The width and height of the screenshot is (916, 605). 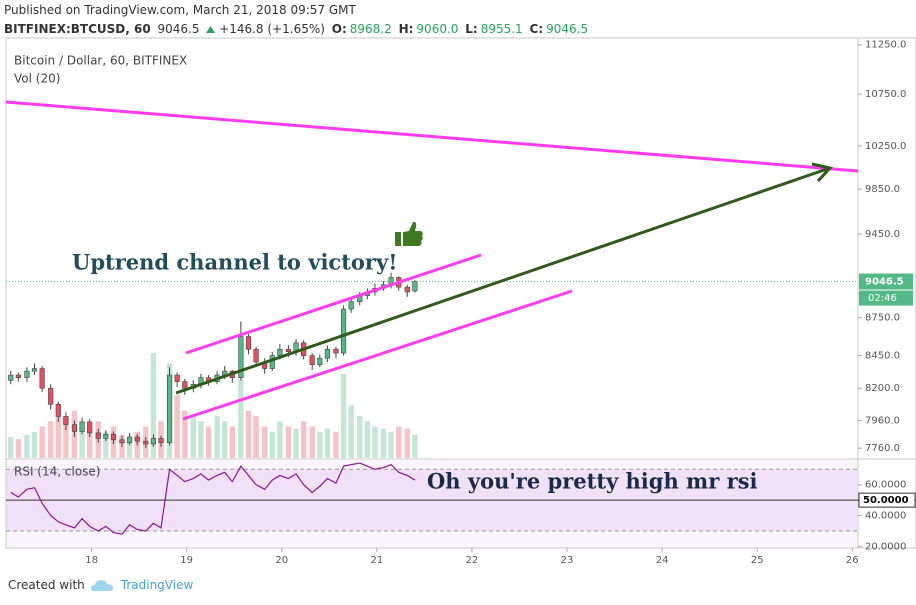 What do you see at coordinates (272, 29) in the screenshot?
I see `change: +146.8 (+1.65%)` at bounding box center [272, 29].